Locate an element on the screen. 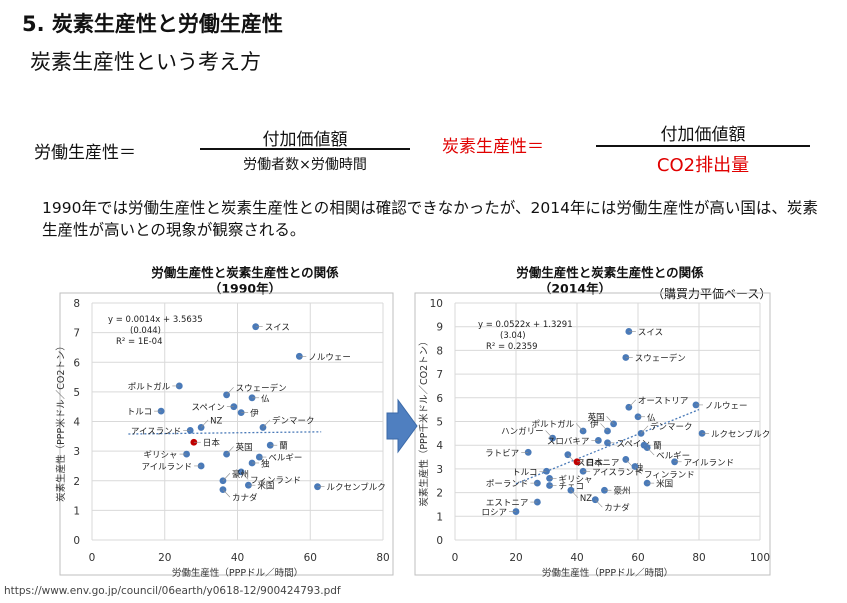  chart1-x-tick-label: 20 is located at coordinates (164, 558).